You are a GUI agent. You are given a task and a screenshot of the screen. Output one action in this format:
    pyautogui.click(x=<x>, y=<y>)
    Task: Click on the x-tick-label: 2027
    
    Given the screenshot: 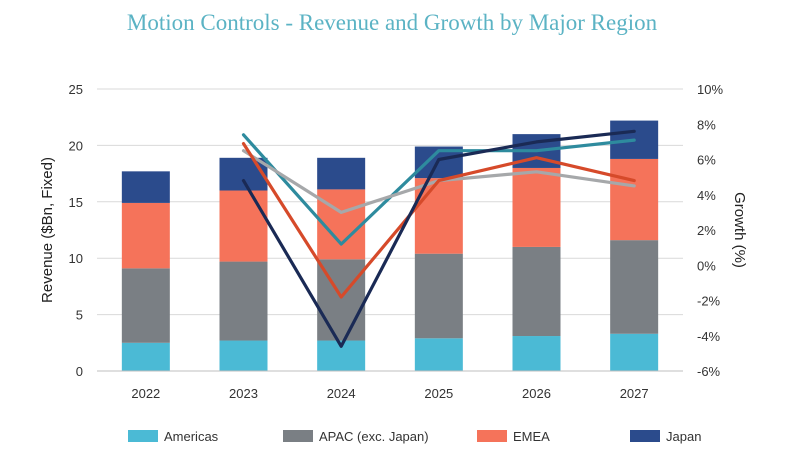 What is the action you would take?
    pyautogui.click(x=634, y=393)
    